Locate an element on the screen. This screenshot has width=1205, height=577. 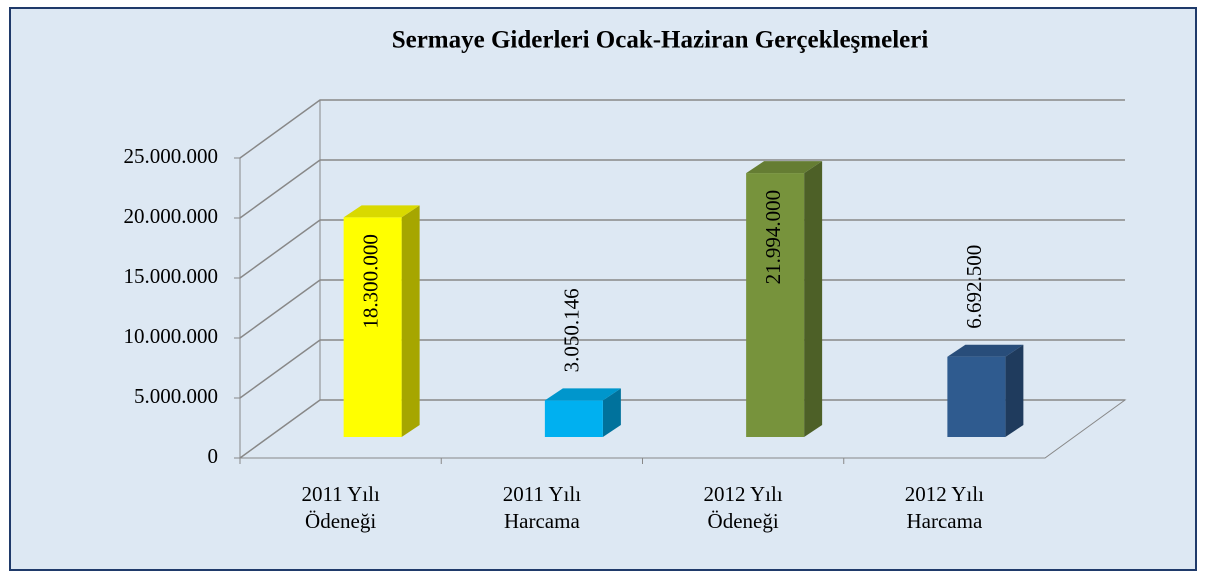
value-label: 6.692.500 is located at coordinates (974, 287).